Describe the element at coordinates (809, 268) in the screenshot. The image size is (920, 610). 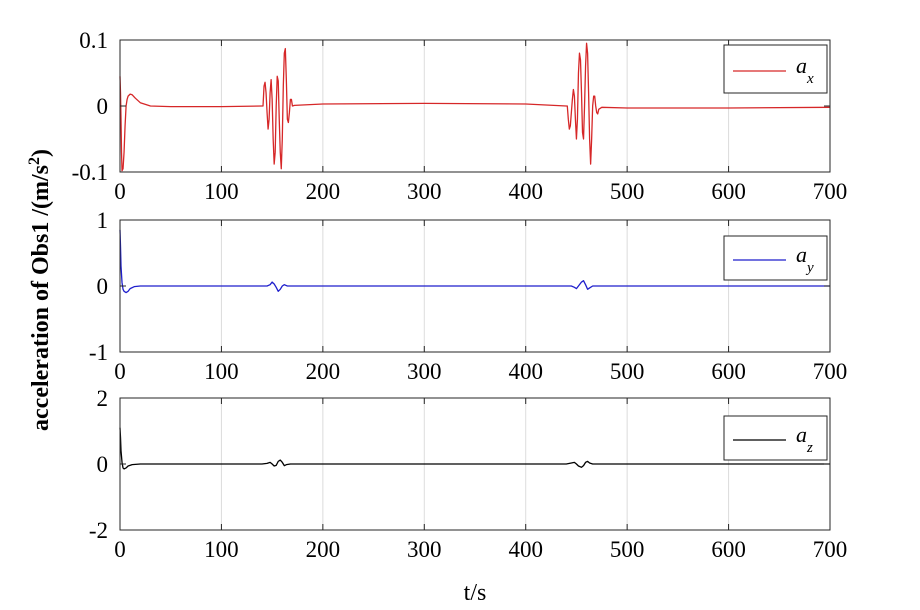
I see `legend-entry-subscript: y` at that location.